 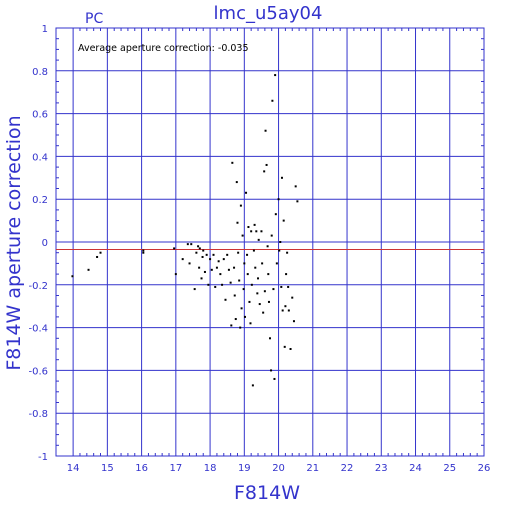 What do you see at coordinates (210, 468) in the screenshot?
I see `x-tick-label: 18` at bounding box center [210, 468].